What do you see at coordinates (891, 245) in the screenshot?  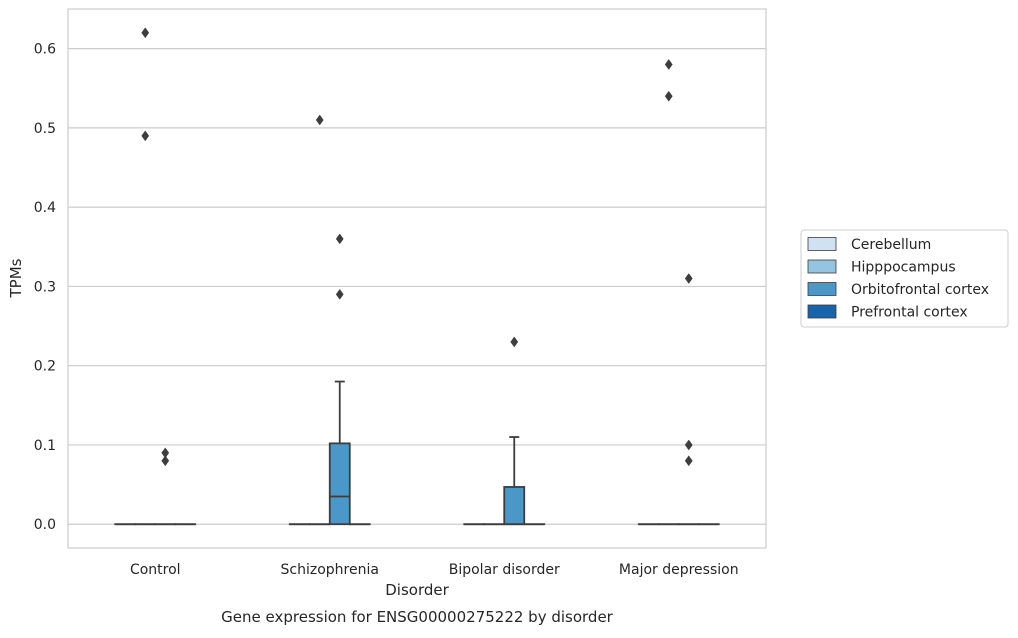 I see `legend-label: Cerebellum` at bounding box center [891, 245].